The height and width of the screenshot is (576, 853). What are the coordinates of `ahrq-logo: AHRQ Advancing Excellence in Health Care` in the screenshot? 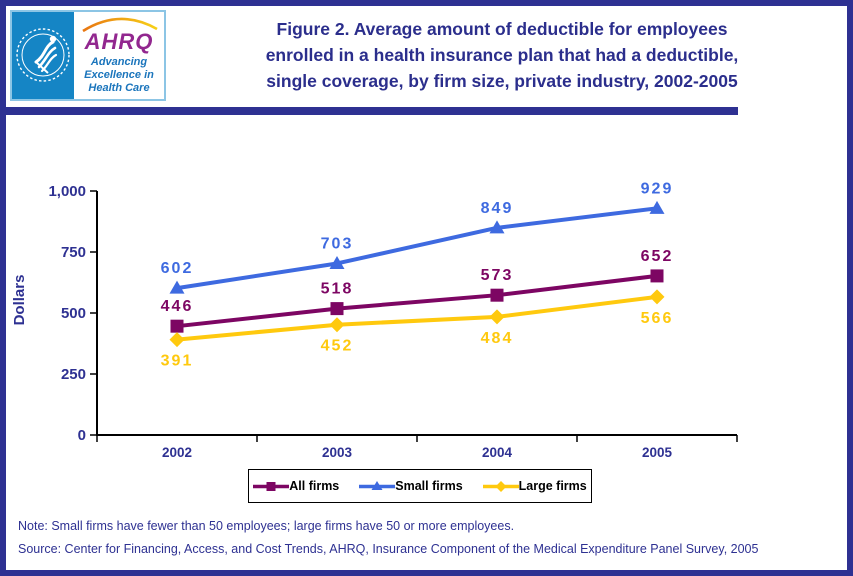 It's located at (88, 55).